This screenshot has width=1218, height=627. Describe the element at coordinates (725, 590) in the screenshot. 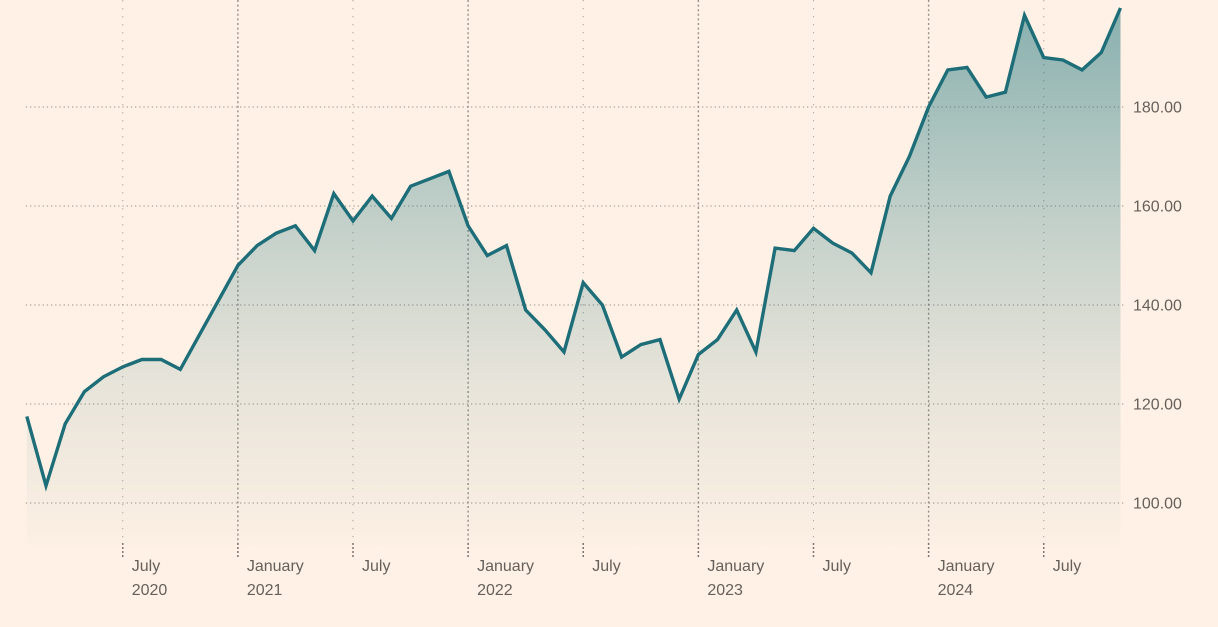

I see `x-axis-label-year: 2023` at that location.